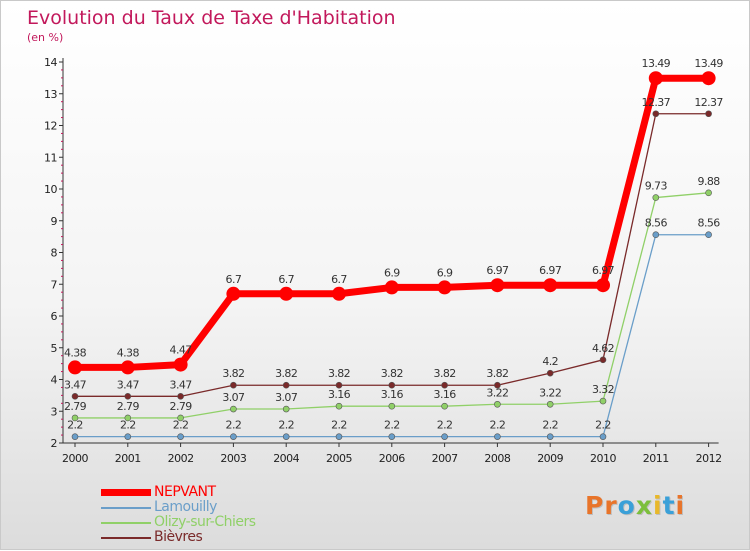  What do you see at coordinates (50, 62) in the screenshot?
I see `y-tick-label: 14` at bounding box center [50, 62].